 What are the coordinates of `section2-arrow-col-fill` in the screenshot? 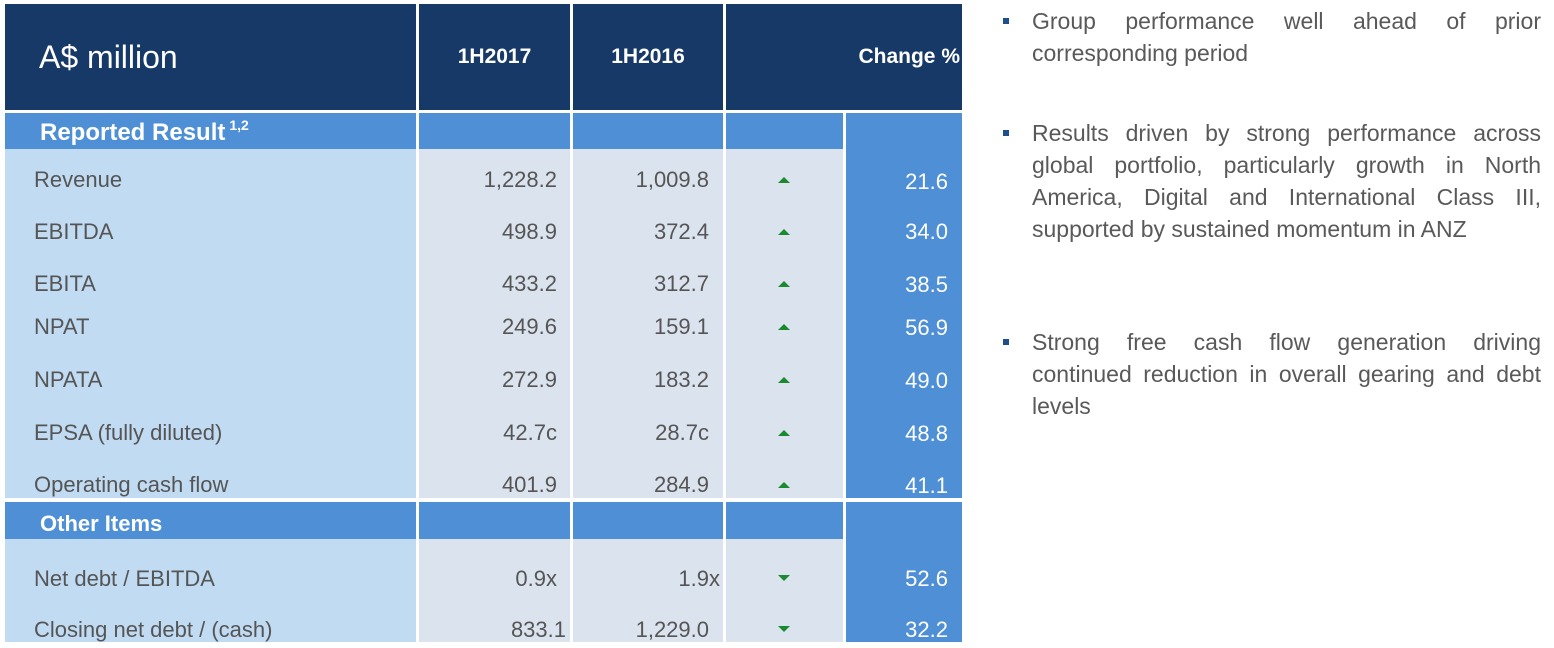 It's located at (784, 520).